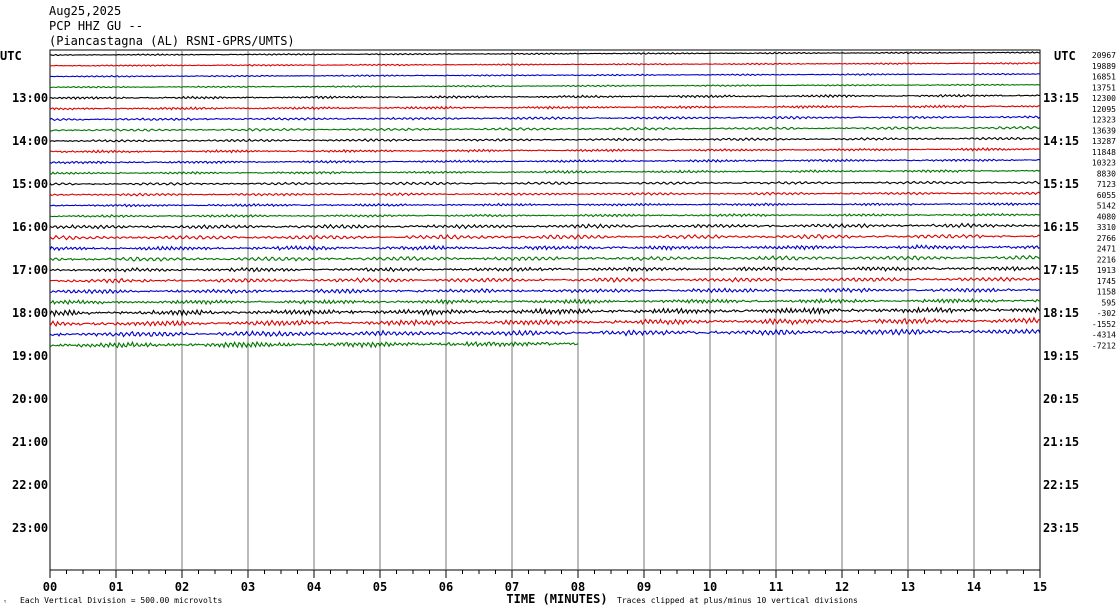  What do you see at coordinates (1061, 442) in the screenshot?
I see `right-hour-label: 21:15` at bounding box center [1061, 442].